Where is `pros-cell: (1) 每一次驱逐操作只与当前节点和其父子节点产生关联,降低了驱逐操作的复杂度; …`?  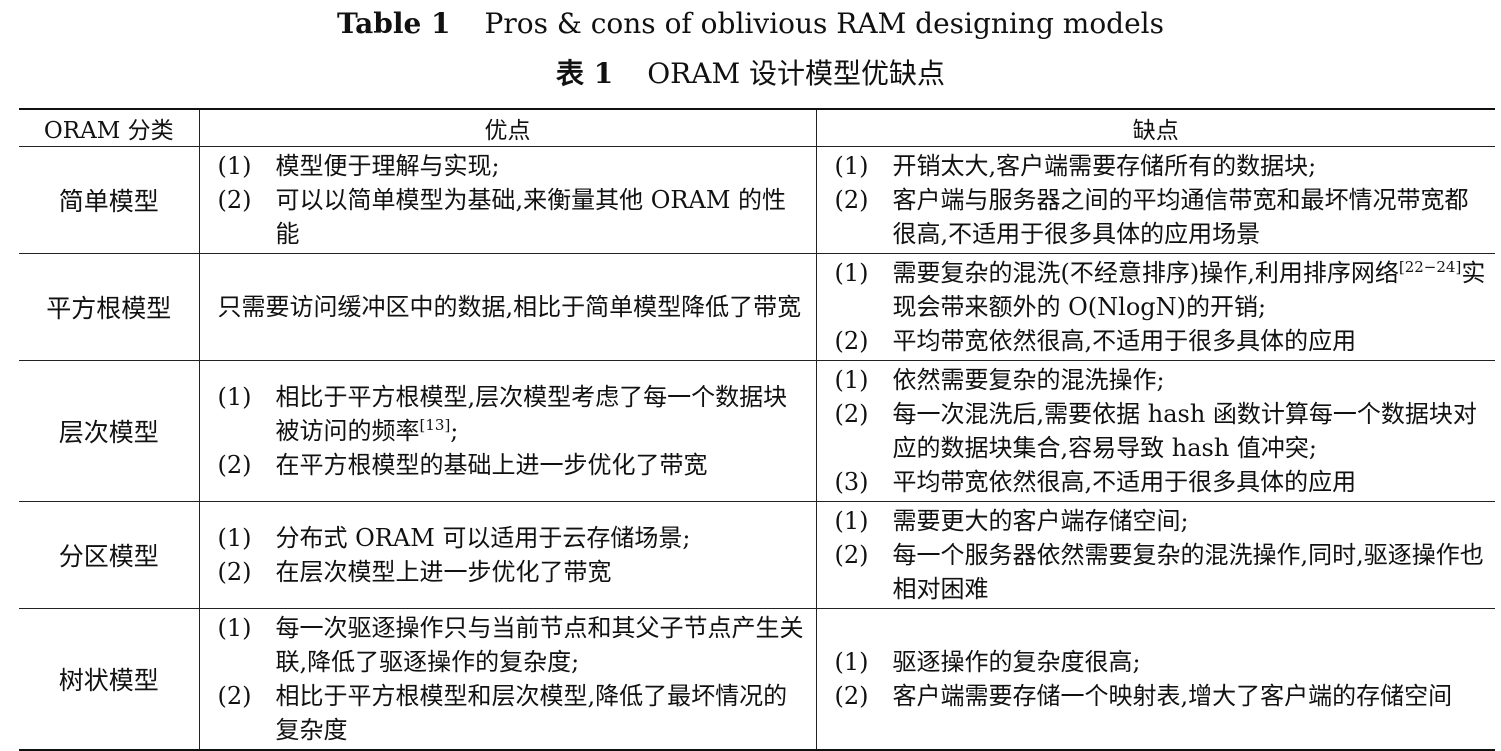 pros-cell: (1) 每一次驱逐操作只与当前节点和其父子节点产生关联,降低了驱逐操作的复杂度; … is located at coordinates (507, 679).